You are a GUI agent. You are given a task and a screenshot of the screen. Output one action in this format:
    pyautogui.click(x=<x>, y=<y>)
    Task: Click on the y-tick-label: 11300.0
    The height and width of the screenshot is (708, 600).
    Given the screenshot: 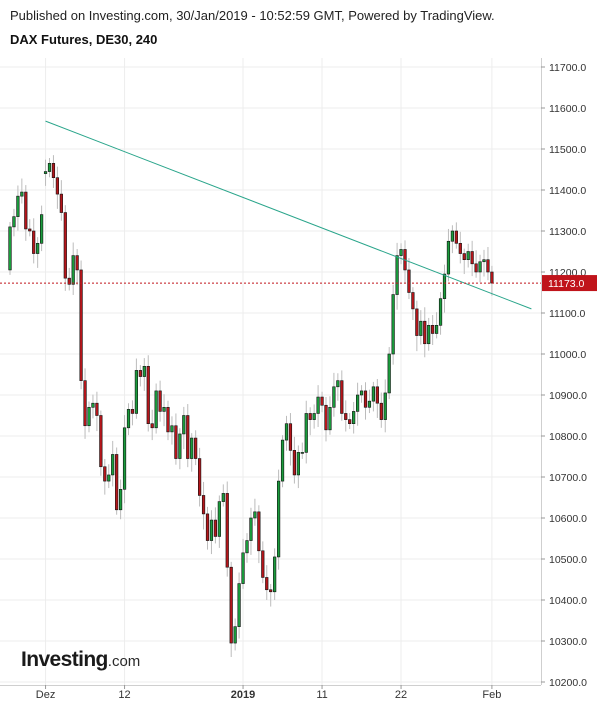 What is the action you would take?
    pyautogui.click(x=567, y=232)
    